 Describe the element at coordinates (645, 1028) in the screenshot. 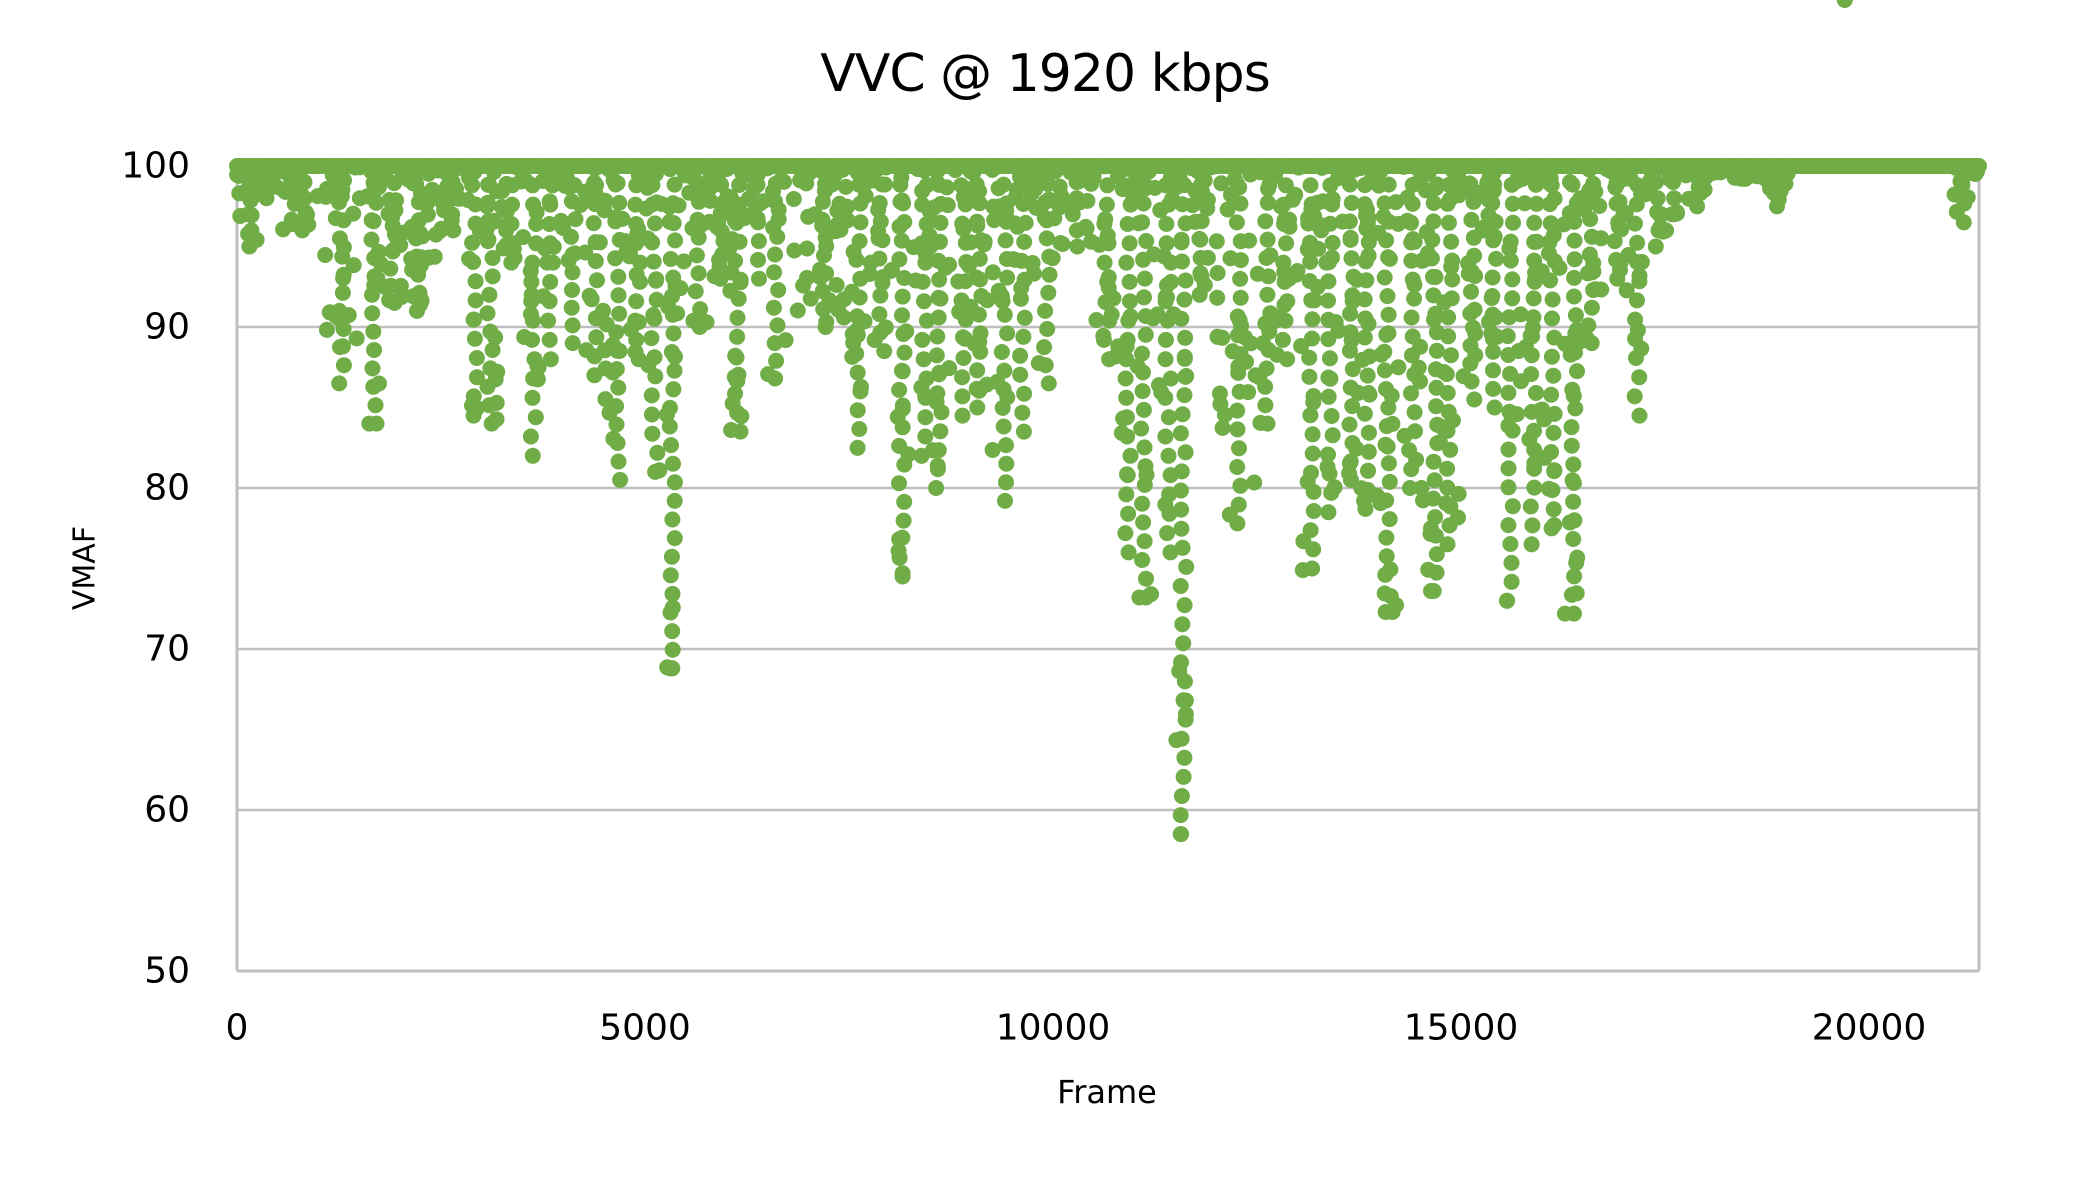

I see `x-tick-5000: 5000` at that location.